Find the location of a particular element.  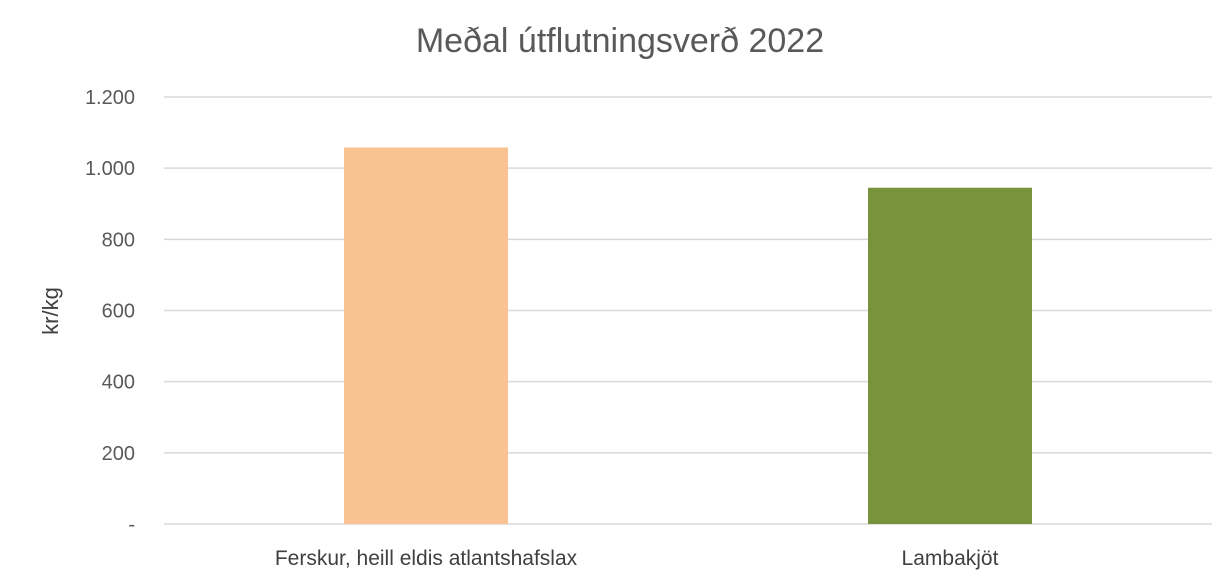

y-tick-label: 200 is located at coordinates (118, 454).